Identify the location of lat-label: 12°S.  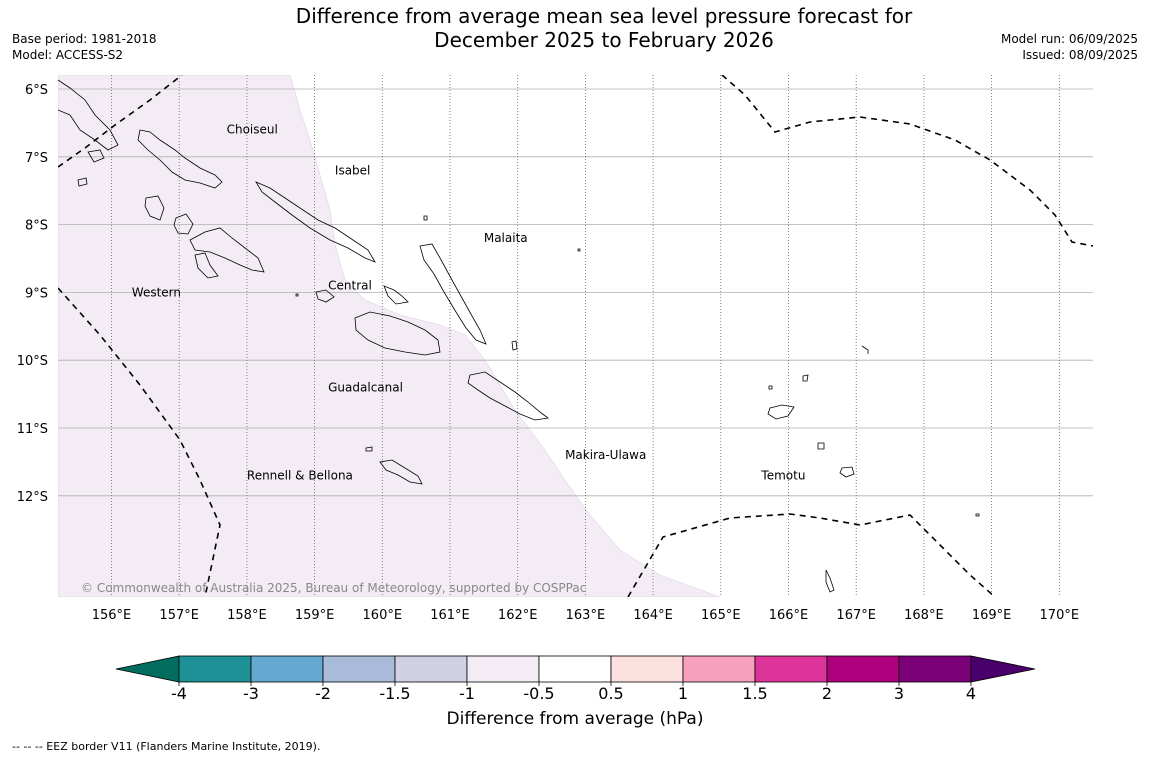
(32, 497).